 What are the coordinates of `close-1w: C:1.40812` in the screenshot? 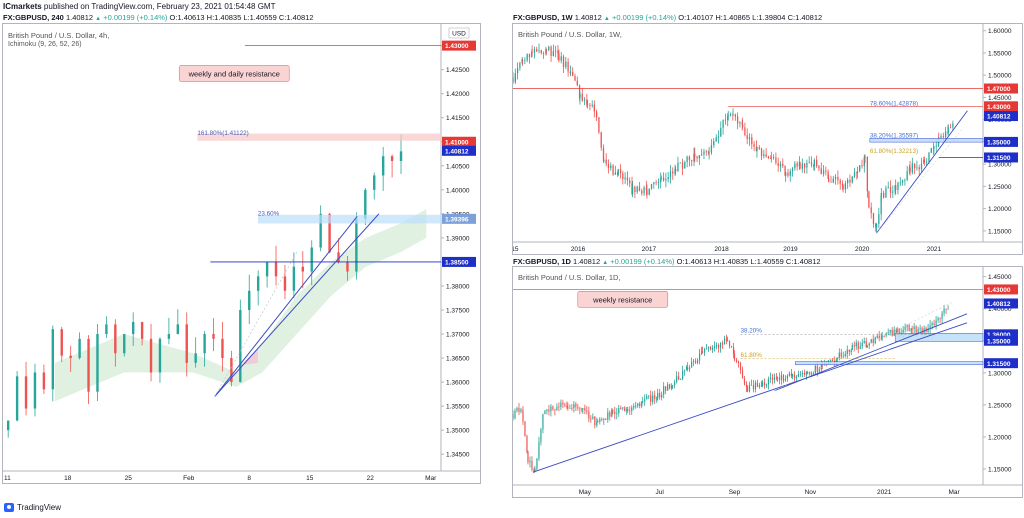 It's located at (805, 17).